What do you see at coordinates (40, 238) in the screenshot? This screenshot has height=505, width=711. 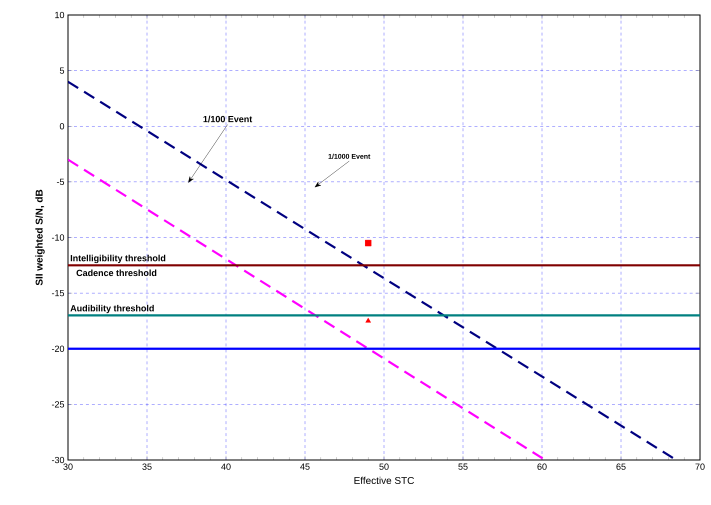 I see `y-axis-title: SII weighted S/N, dB` at bounding box center [40, 238].